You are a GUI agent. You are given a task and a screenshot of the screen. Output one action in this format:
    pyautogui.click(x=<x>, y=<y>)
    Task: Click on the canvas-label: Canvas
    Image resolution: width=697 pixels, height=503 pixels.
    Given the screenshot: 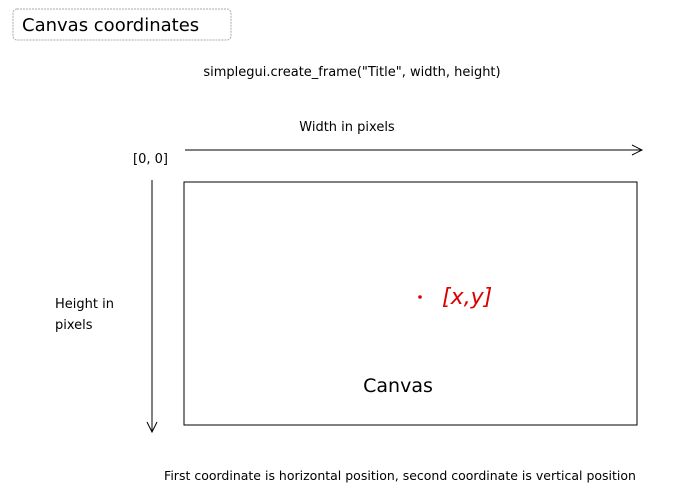 What is the action you would take?
    pyautogui.click(x=398, y=386)
    